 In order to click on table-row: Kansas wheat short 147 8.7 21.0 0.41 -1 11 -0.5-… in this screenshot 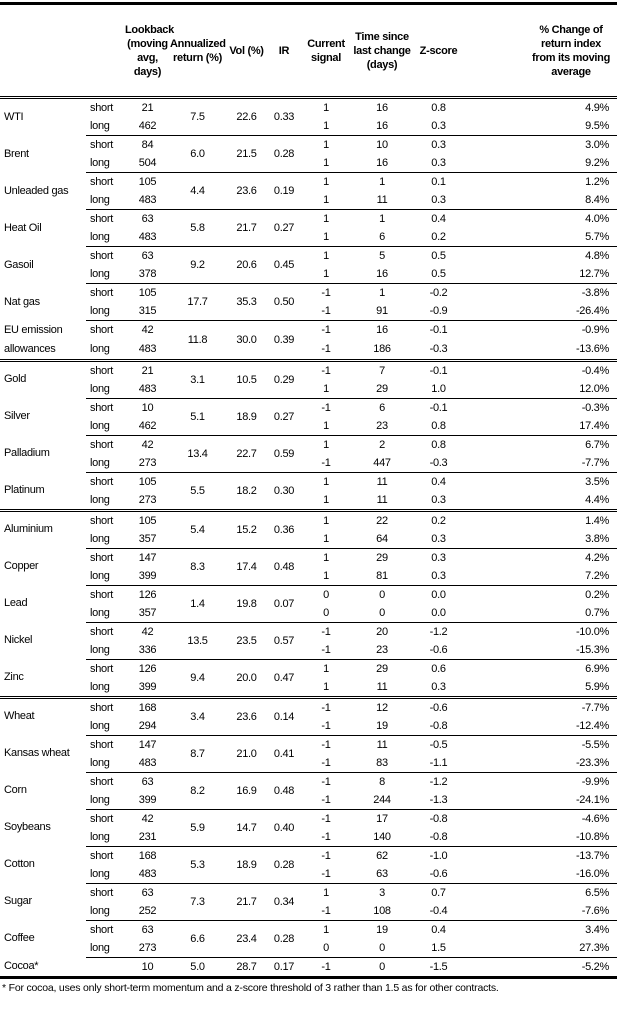, I will do `click(308, 753)`.